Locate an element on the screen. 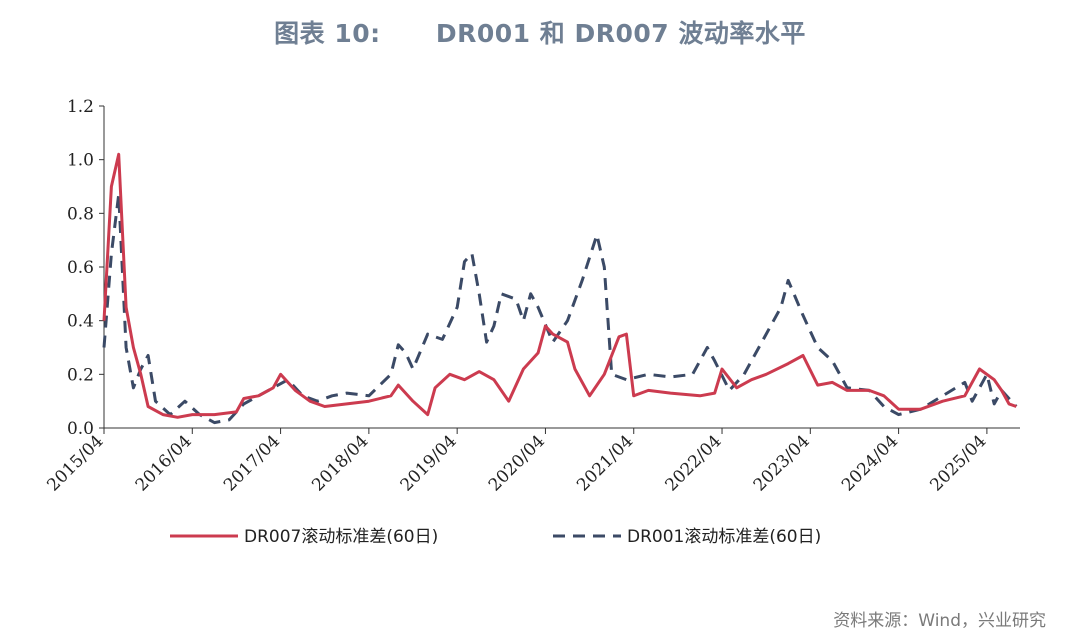 Image resolution: width=1080 pixels, height=639 pixels. x-tick-label: 2025/04 is located at coordinates (958, 463).